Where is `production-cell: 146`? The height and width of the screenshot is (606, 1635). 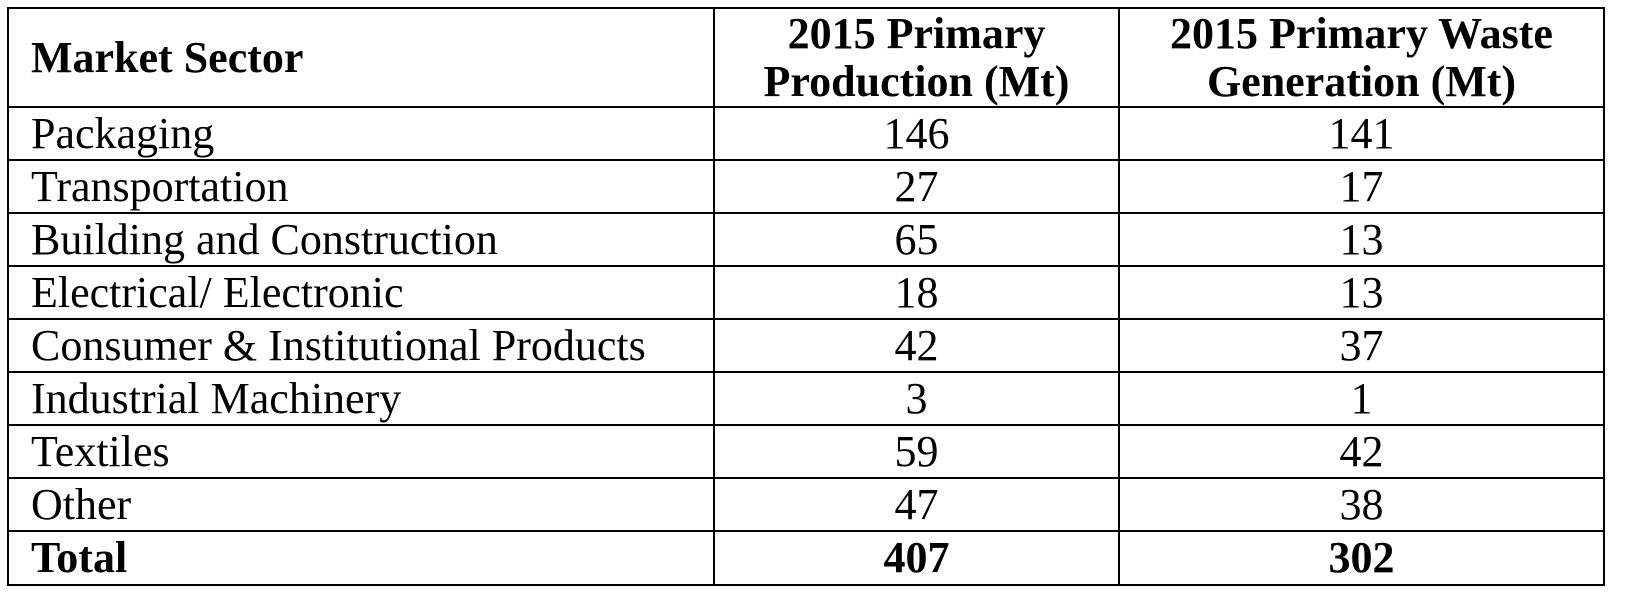 production-cell: 146 is located at coordinates (916, 133).